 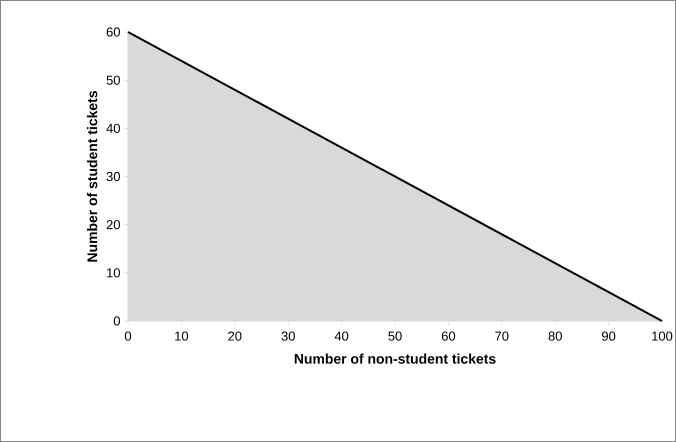 What do you see at coordinates (502, 336) in the screenshot?
I see `x-tick-label: 70` at bounding box center [502, 336].